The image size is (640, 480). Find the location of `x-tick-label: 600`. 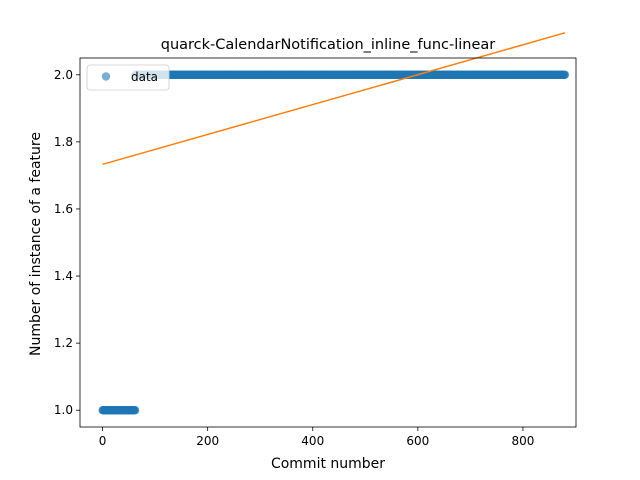

x-tick-label: 600 is located at coordinates (417, 441).